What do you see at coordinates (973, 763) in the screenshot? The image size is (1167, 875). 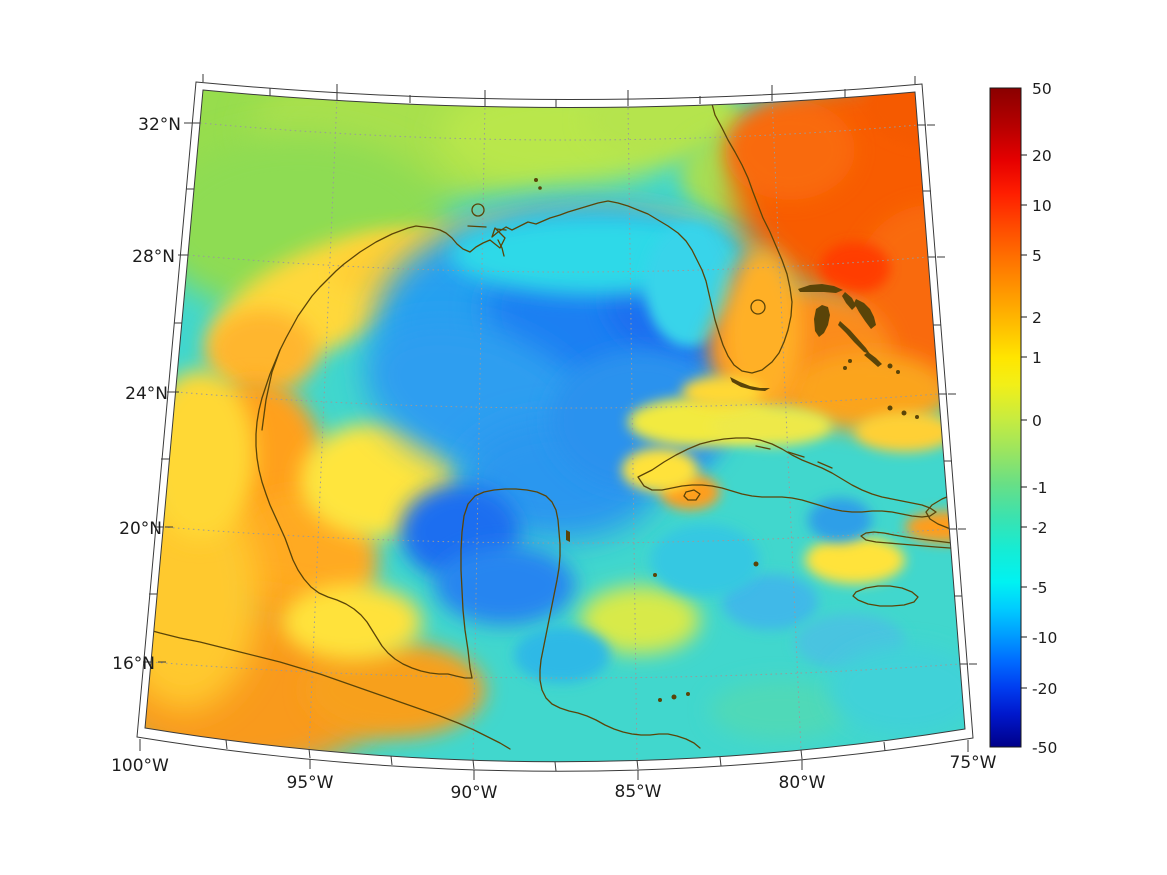 I see `lon-tick-label-75w: 75°W` at bounding box center [973, 763].